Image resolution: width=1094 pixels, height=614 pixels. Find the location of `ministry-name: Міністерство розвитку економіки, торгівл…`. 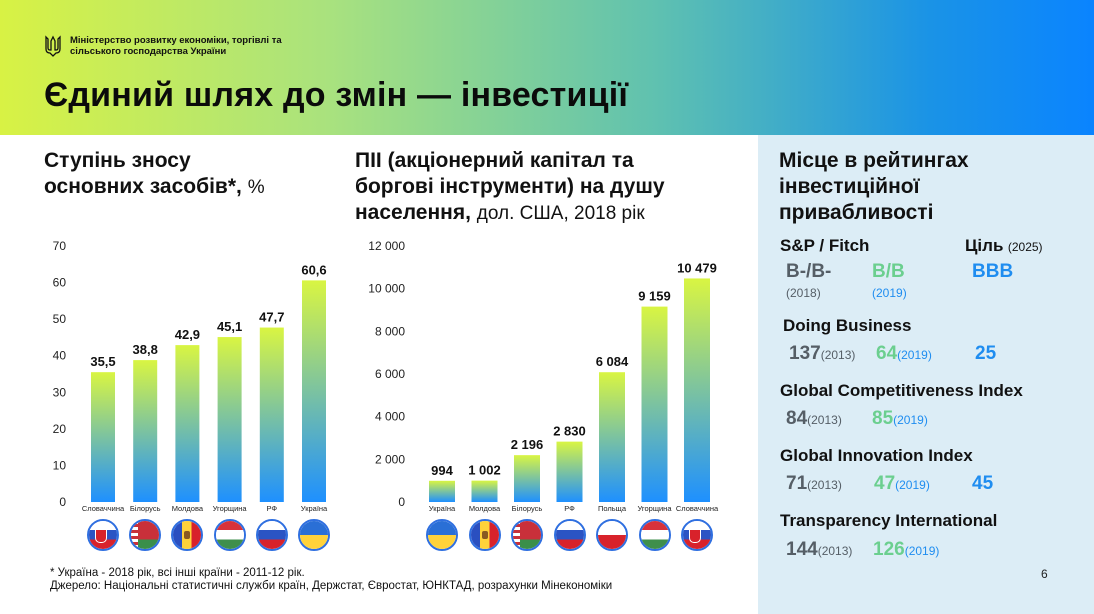

ministry-name: Міністерство розвитку економіки, торгівл… is located at coordinates (176, 46).